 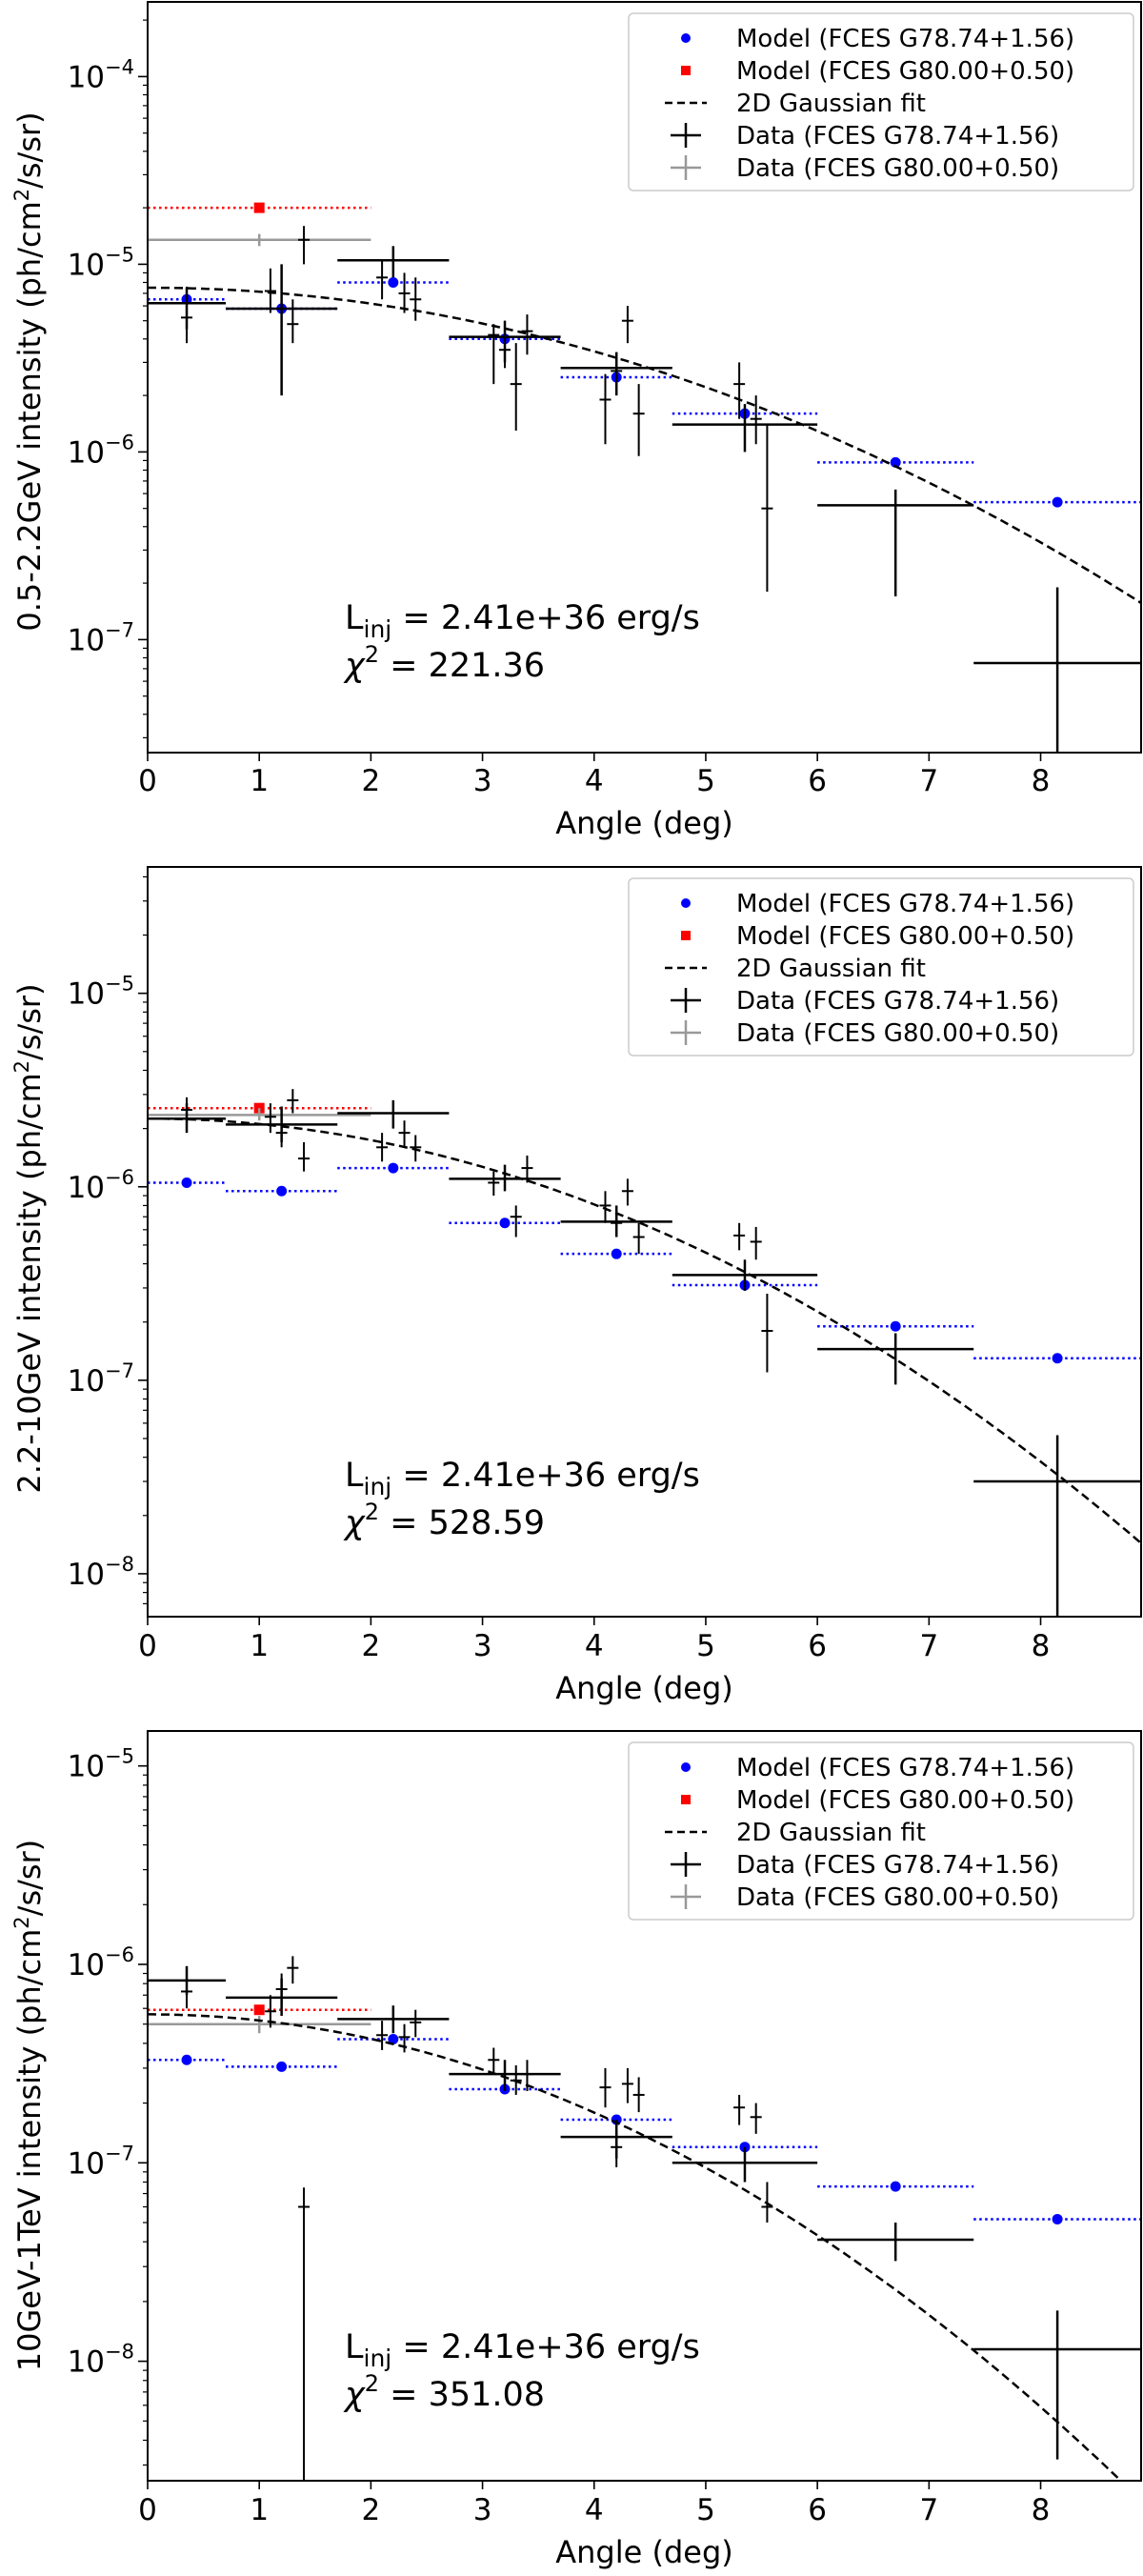 I want to click on legend-label-2: 2D Gaussian fit, so click(x=831, y=104).